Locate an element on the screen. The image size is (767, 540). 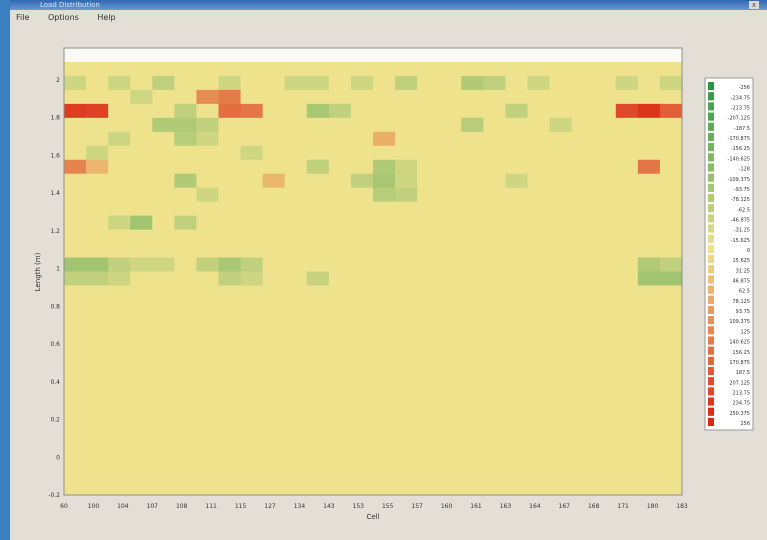
y-axis-ticks: 2 1.8 1.6 1.4 1.2 1 0.8 0.6 0.4 0.2 0 -0.2 is located at coordinates (54, 288).